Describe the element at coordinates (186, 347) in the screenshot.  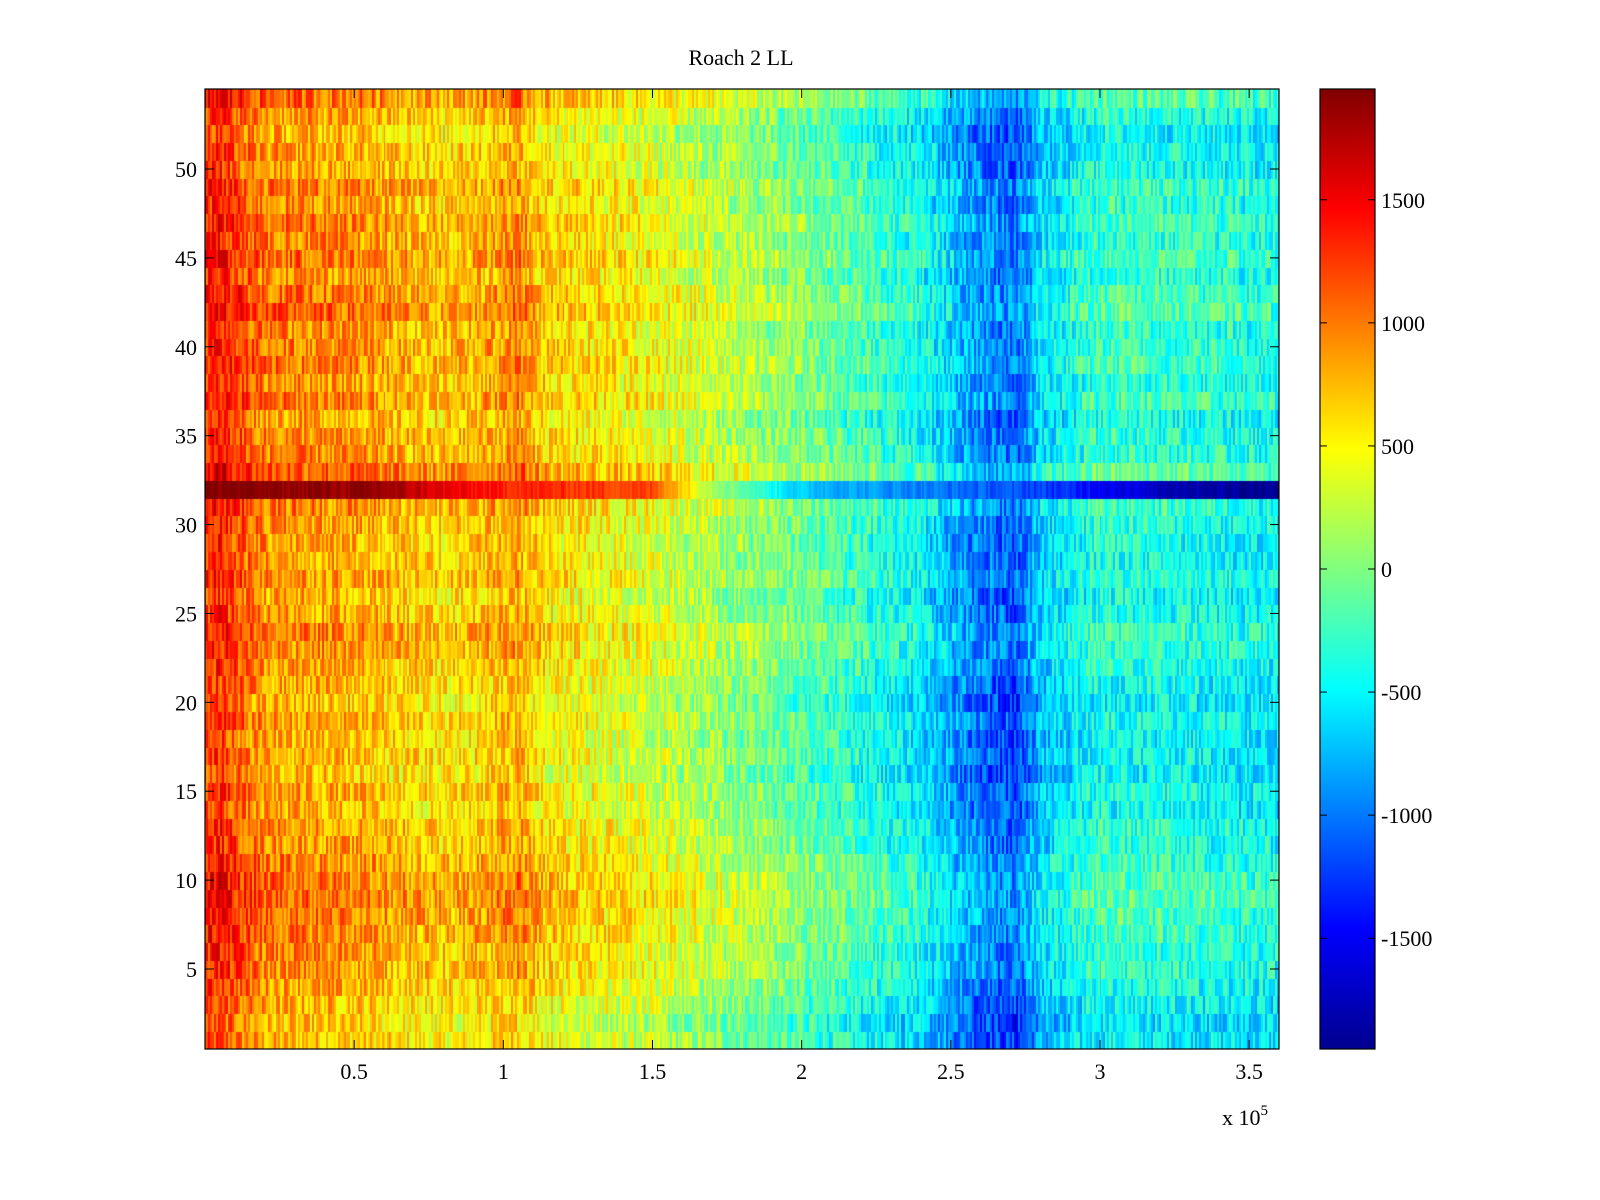
I see `y-tick-label: 40` at that location.